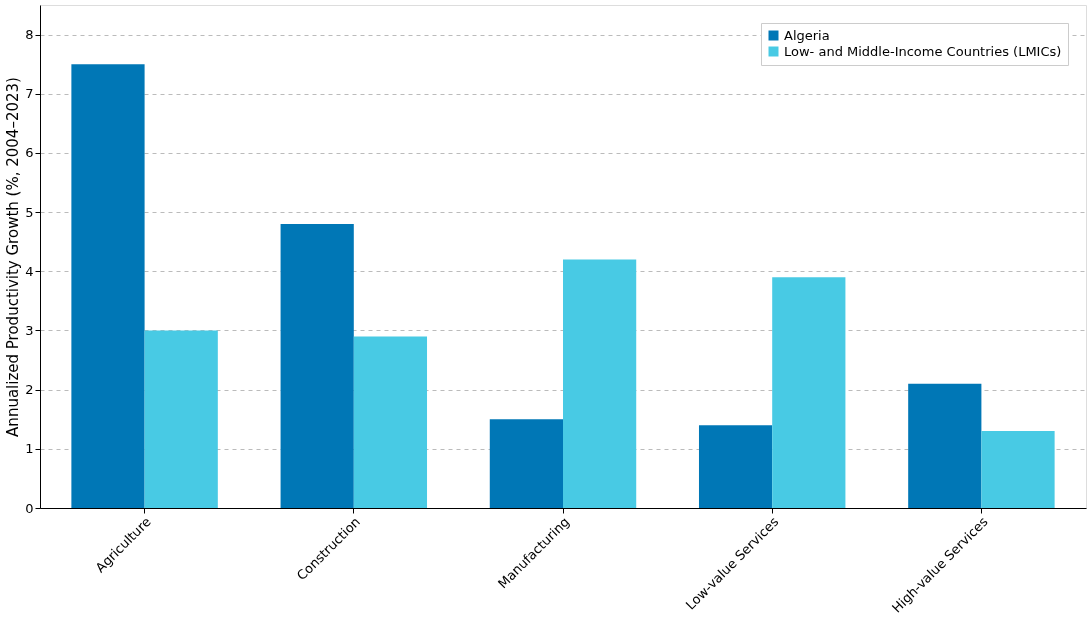 The height and width of the screenshot is (621, 1091). I want to click on y-tick-label: 8, so click(29, 35).